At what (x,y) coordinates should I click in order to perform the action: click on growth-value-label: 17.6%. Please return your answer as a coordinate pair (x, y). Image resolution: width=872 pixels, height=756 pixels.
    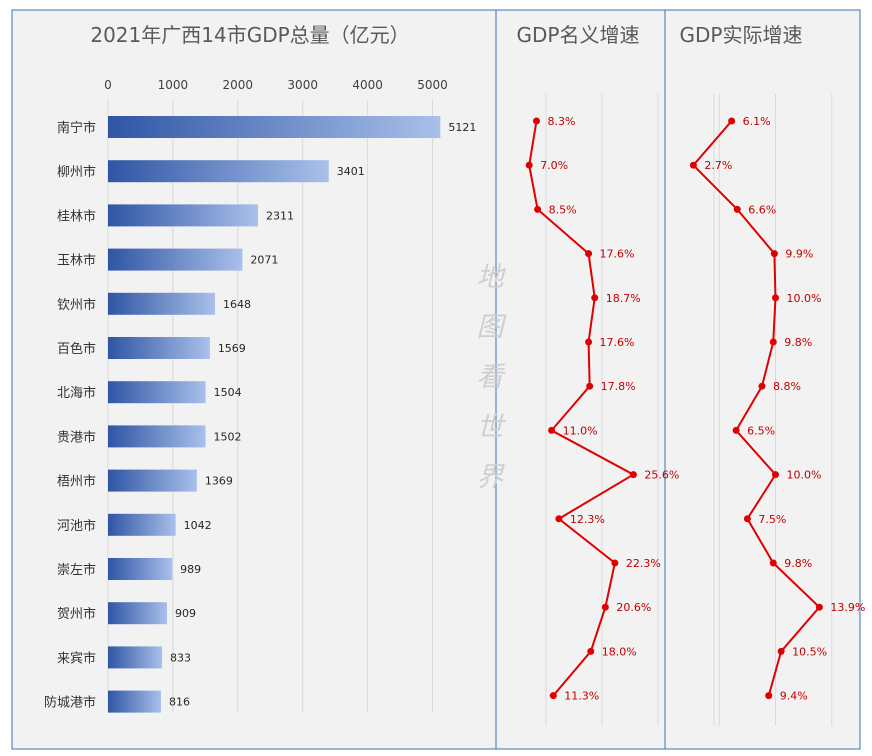
    Looking at the image, I should click on (617, 254).